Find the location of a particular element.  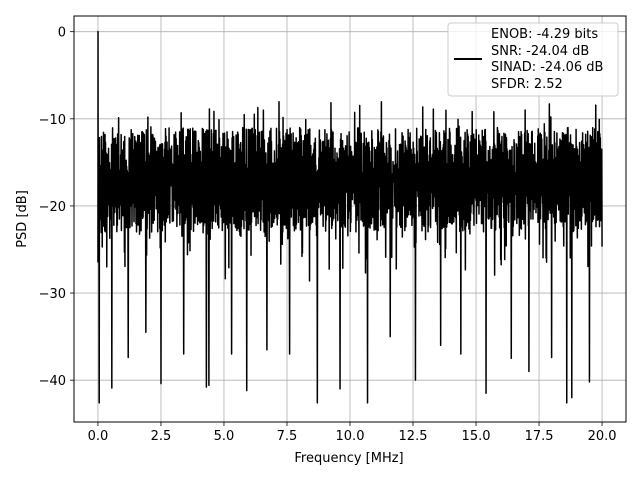

x-tick-label: 10.0 is located at coordinates (350, 436).